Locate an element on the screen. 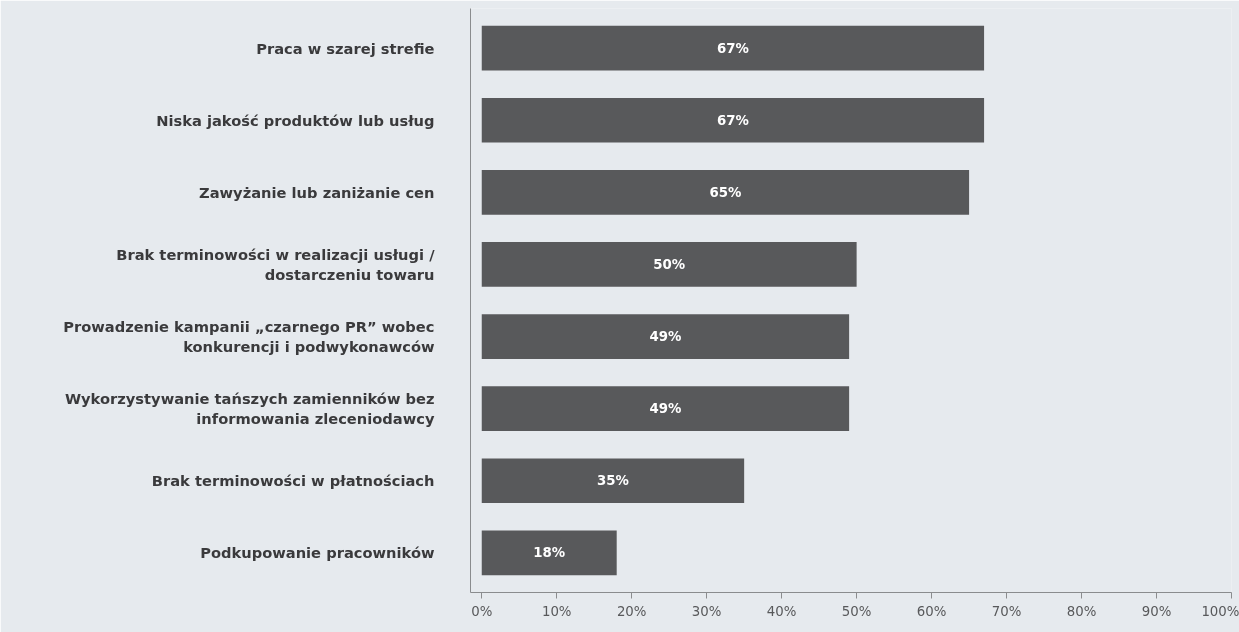 The height and width of the screenshot is (632, 1239). data-label: 18% is located at coordinates (549, 553).